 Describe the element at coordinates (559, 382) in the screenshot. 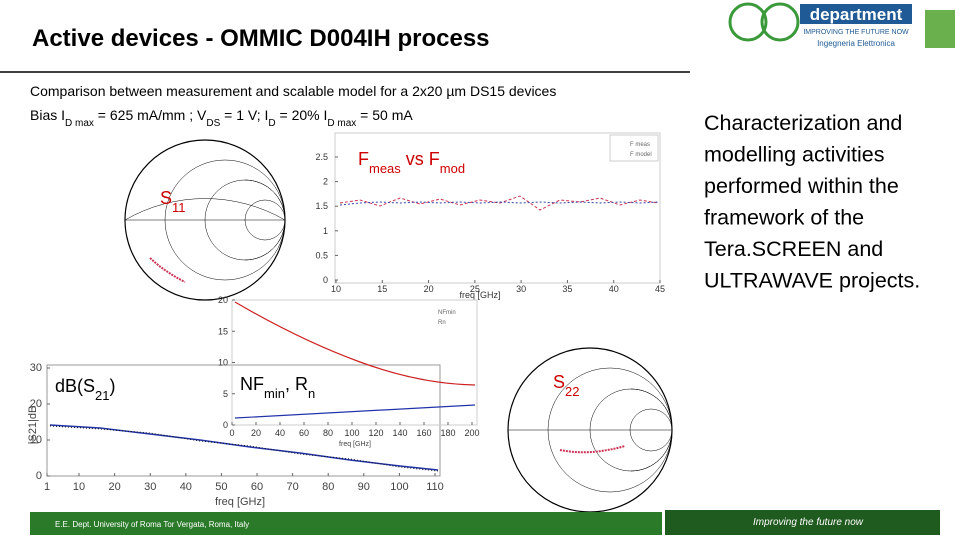

I see `text-run: S` at that location.